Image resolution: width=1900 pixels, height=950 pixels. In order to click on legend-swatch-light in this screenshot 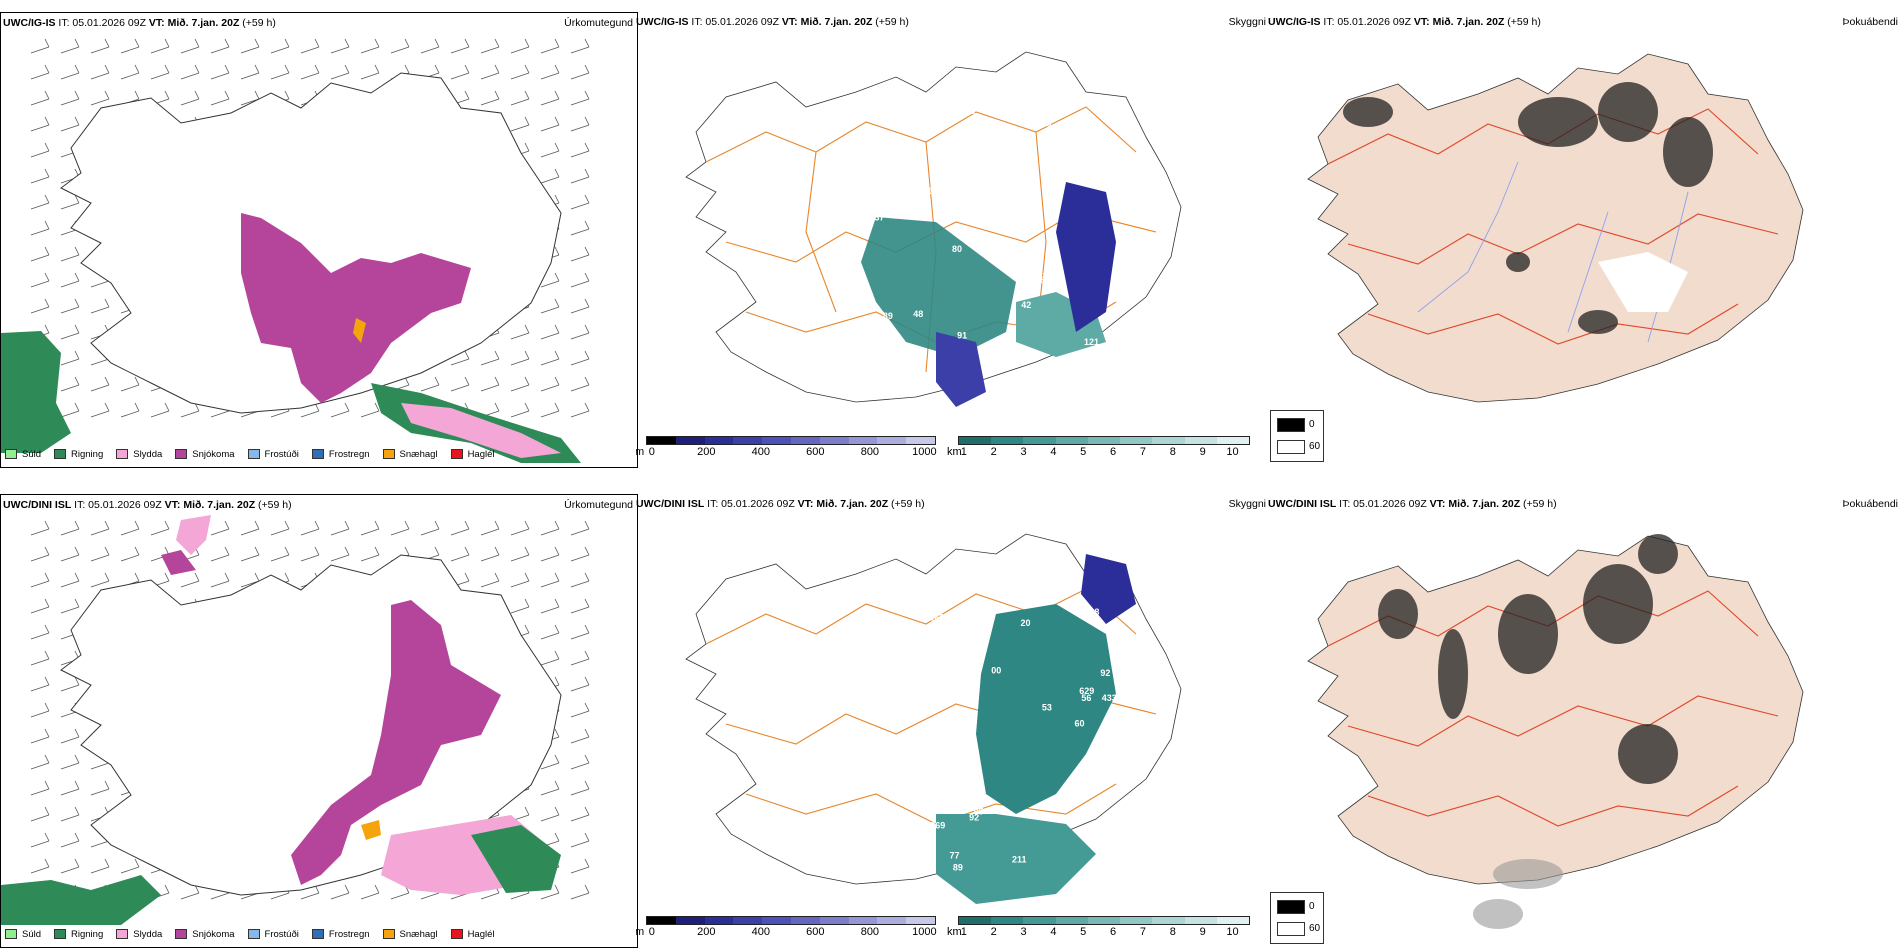, I will do `click(1291, 929)`.